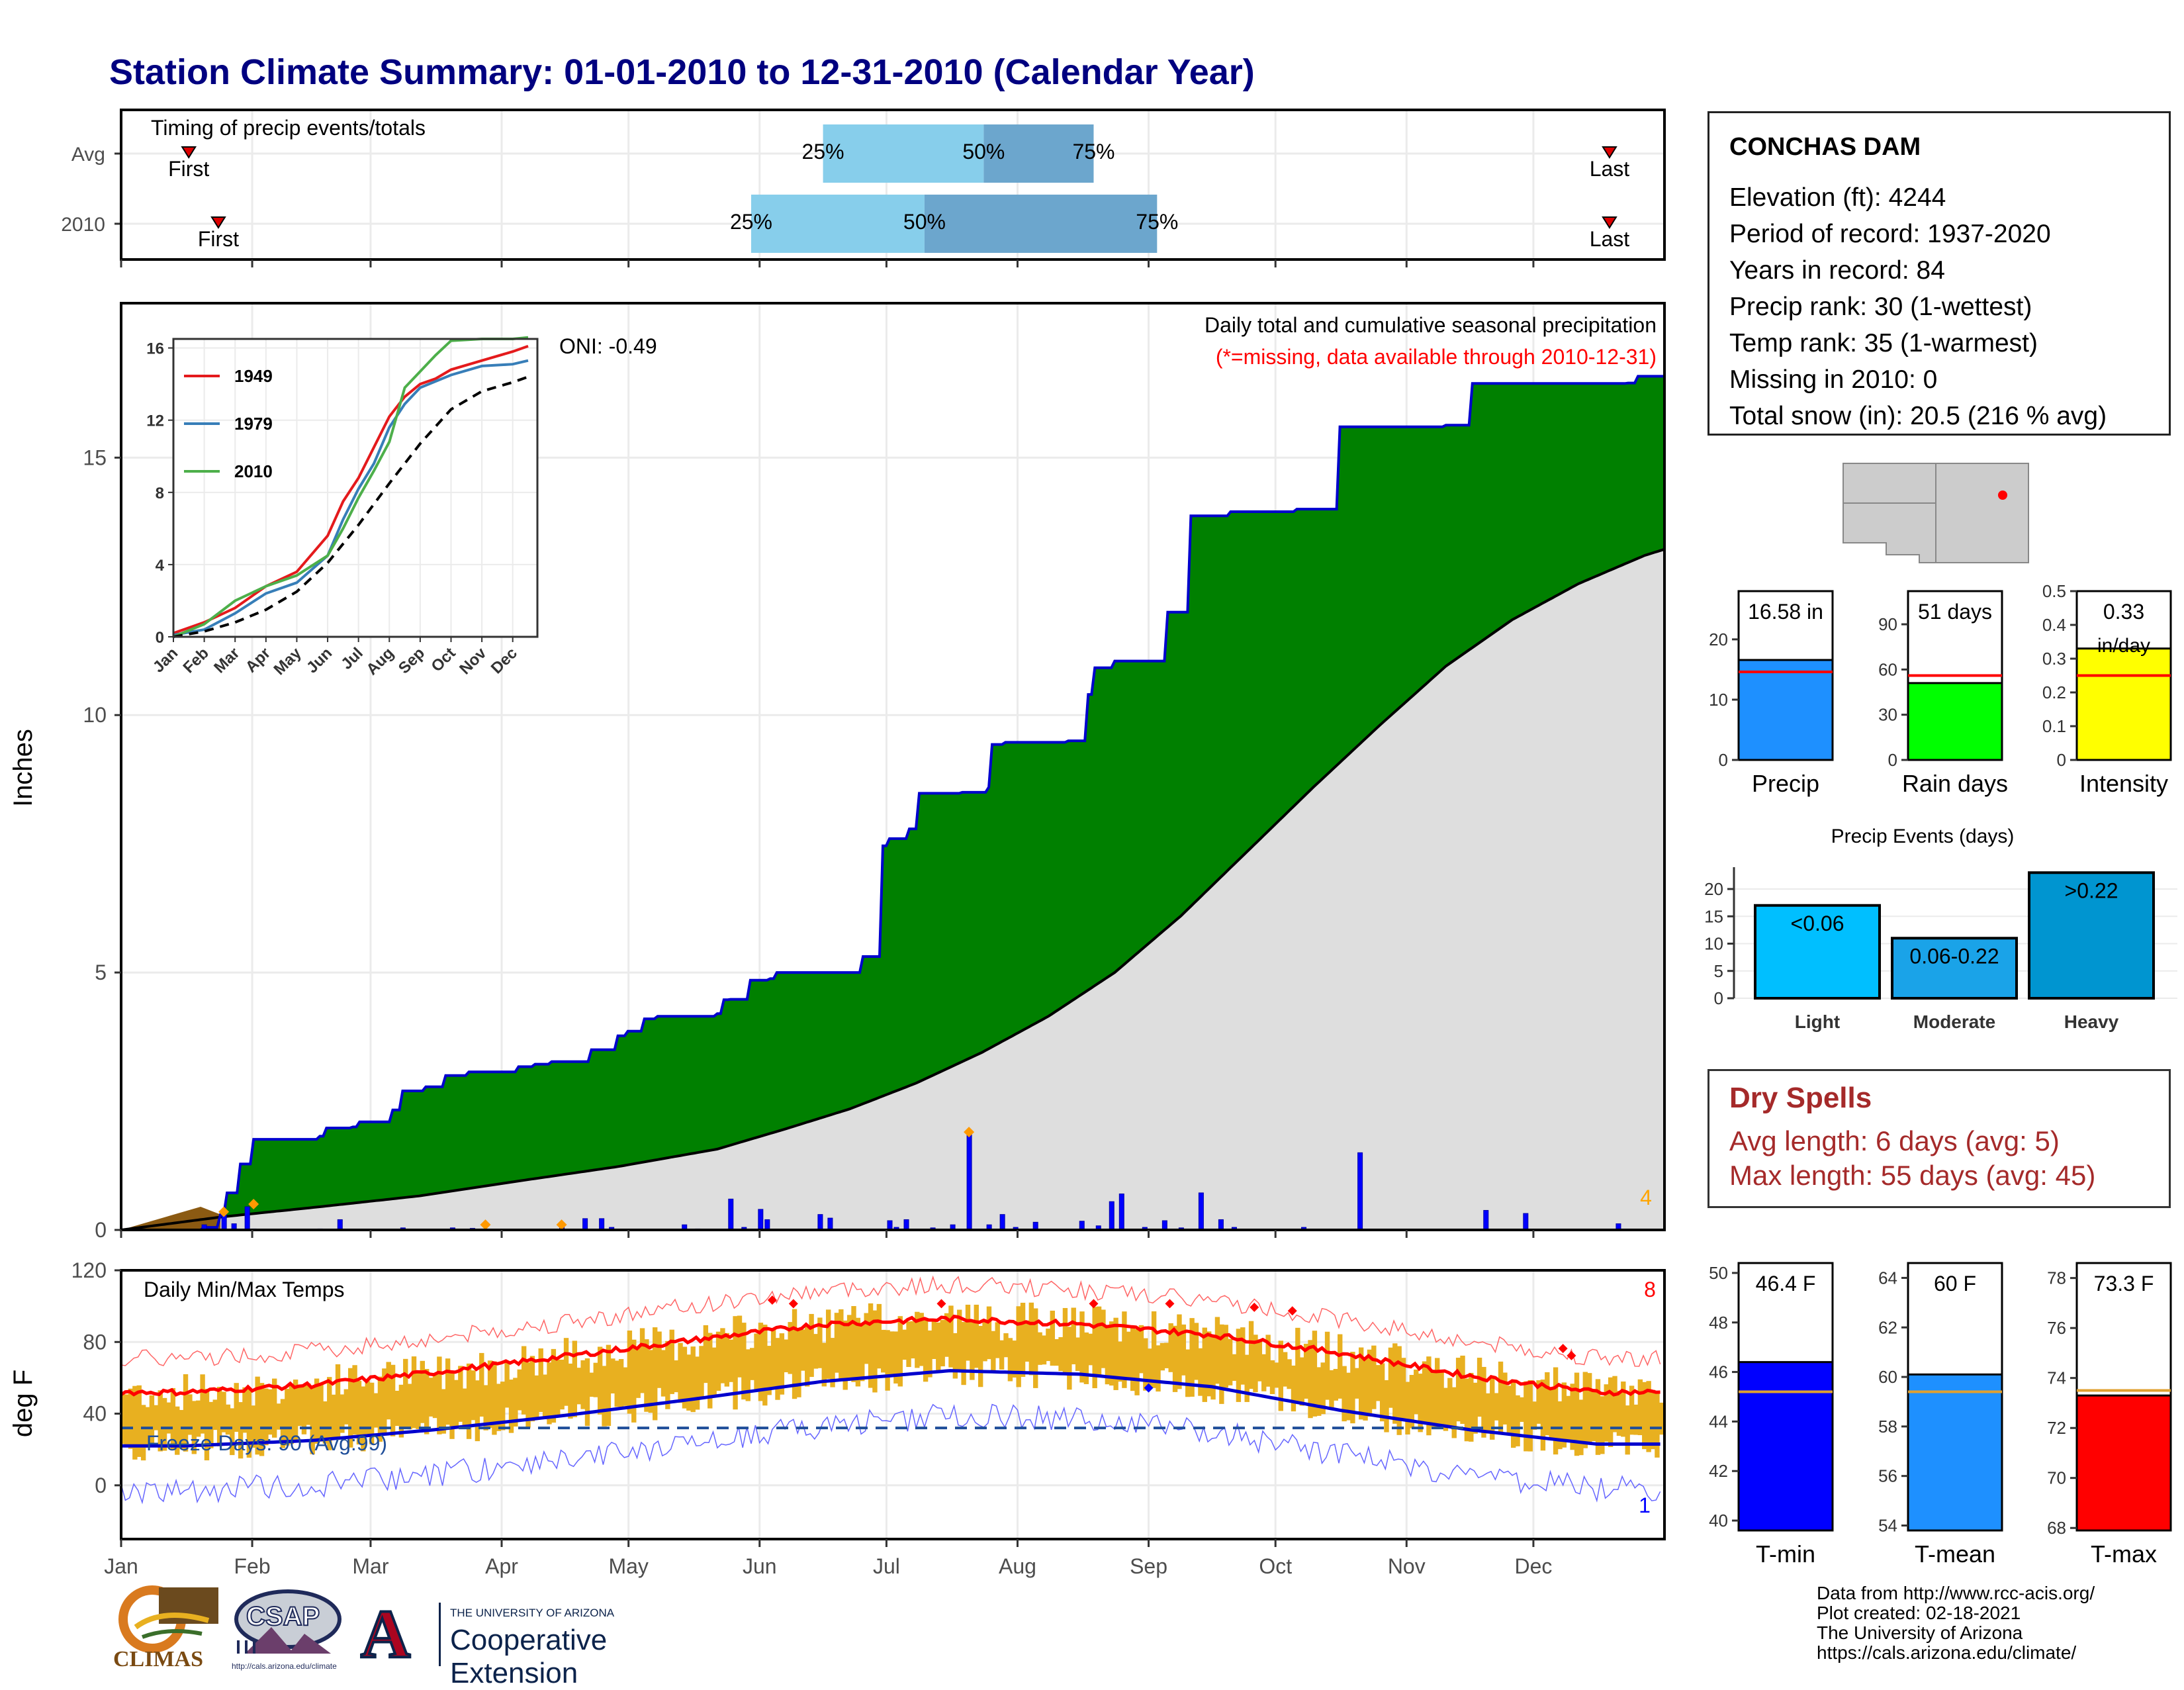 The height and width of the screenshot is (1690, 2184). I want to click on tmin-small-bar, so click(1786, 1447).